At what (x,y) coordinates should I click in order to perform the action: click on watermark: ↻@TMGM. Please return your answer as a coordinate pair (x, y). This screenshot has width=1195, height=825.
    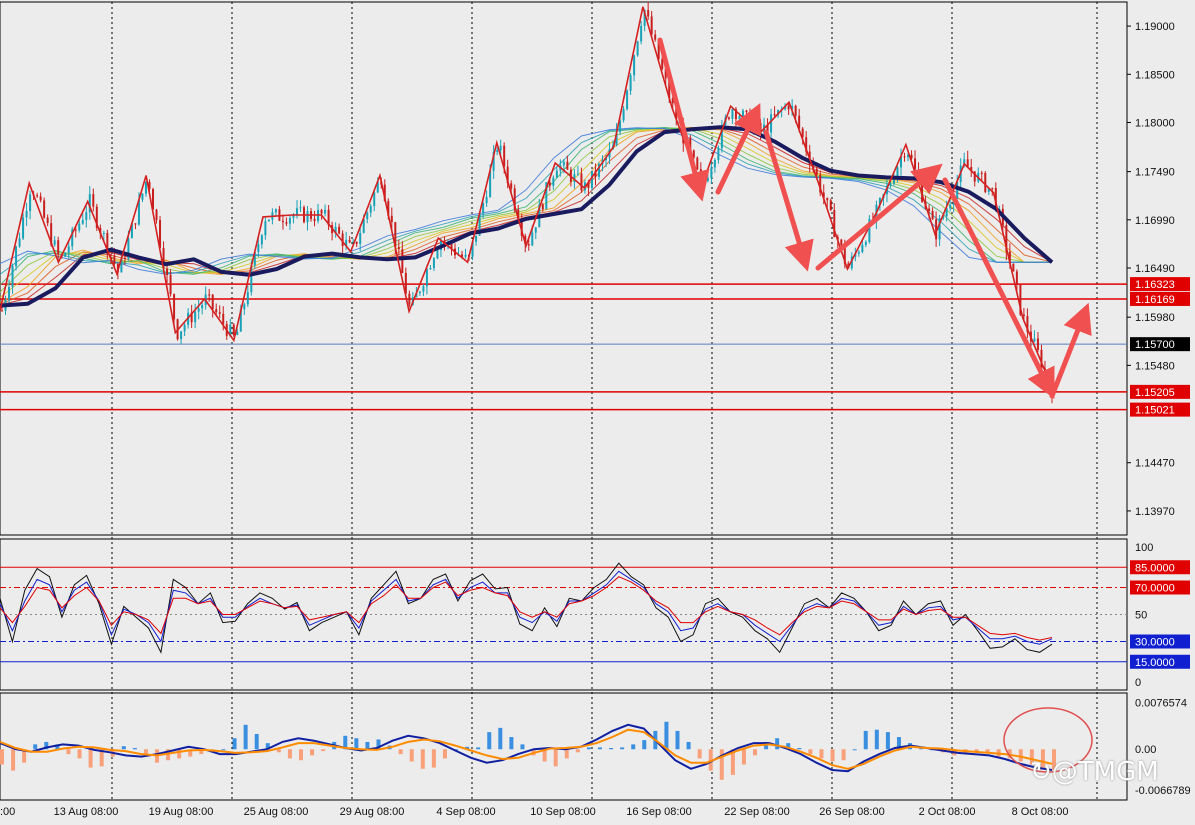
    Looking at the image, I should click on (1094, 772).